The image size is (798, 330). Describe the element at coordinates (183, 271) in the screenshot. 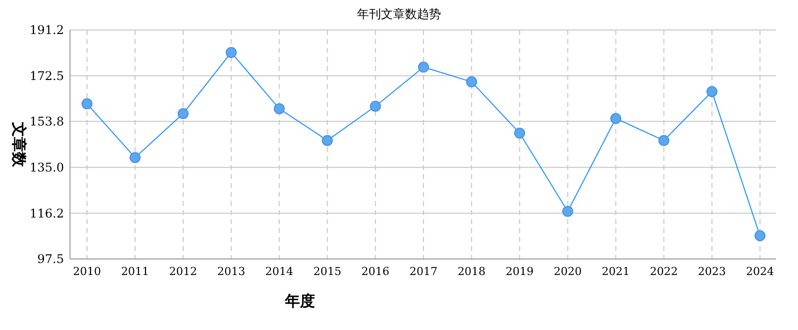

I see `x-tick-label: 2012` at that location.